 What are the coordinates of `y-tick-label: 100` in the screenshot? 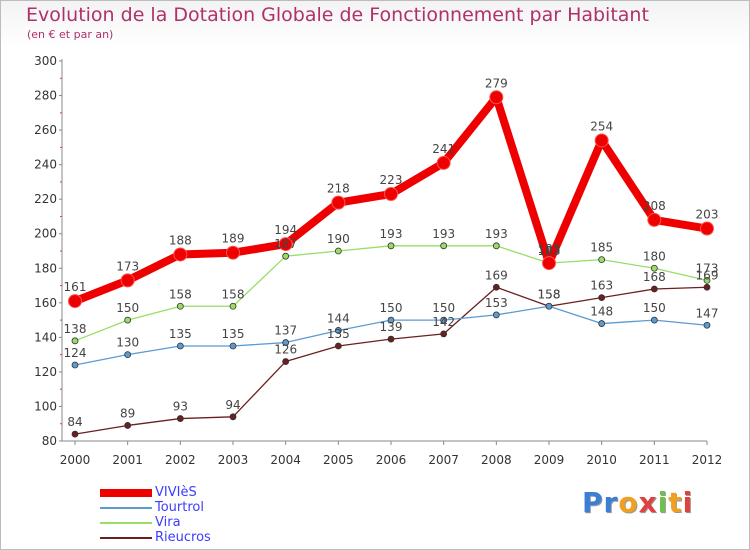 It's located at (45, 406).